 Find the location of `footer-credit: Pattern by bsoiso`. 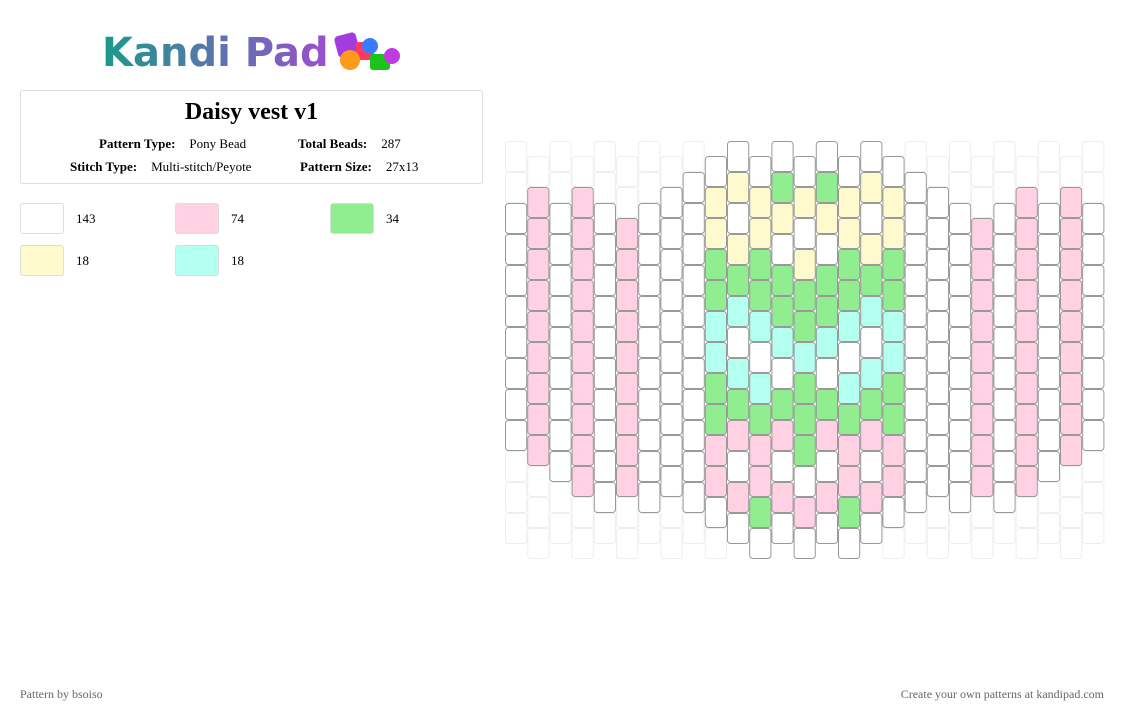

footer-credit: Pattern by bsoiso is located at coordinates (61, 694).